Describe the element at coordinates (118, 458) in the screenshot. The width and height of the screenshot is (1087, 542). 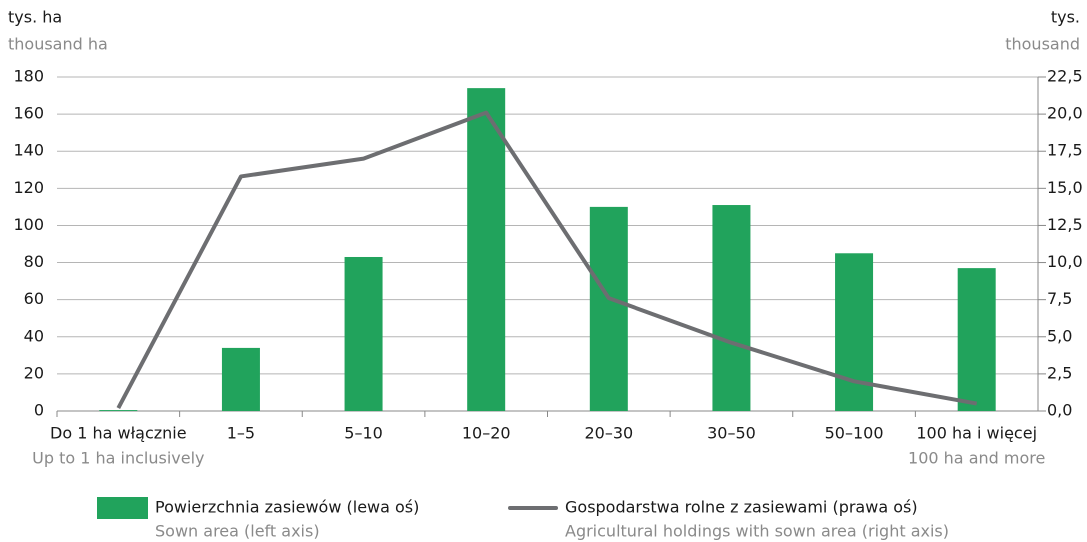
I see `x-tick-label-en: Up to 1 ha inclusively` at that location.